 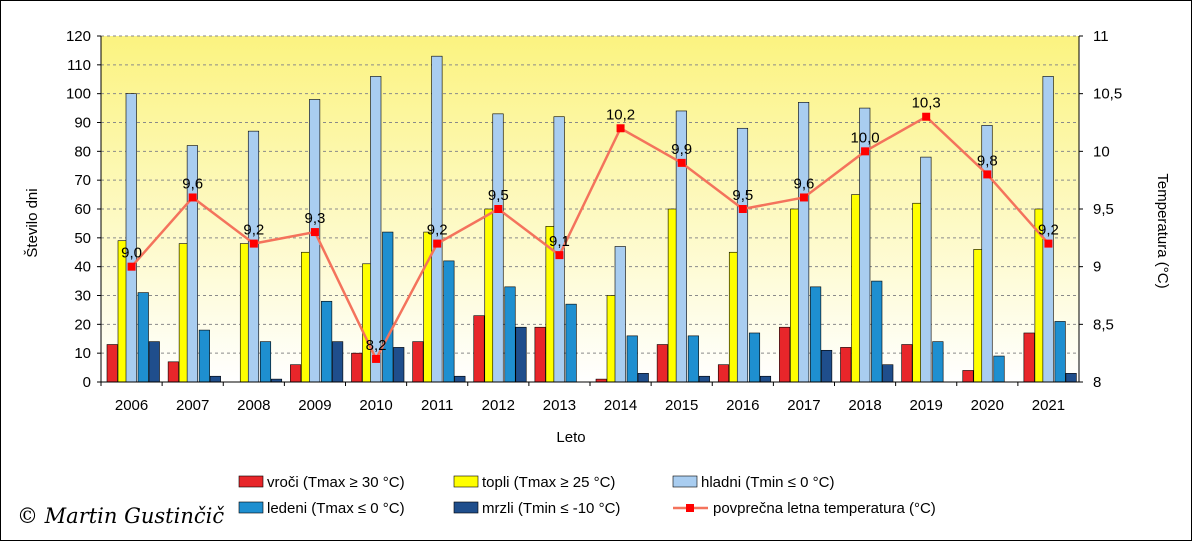 I want to click on y2-tick-label: 8, so click(x=1097, y=382).